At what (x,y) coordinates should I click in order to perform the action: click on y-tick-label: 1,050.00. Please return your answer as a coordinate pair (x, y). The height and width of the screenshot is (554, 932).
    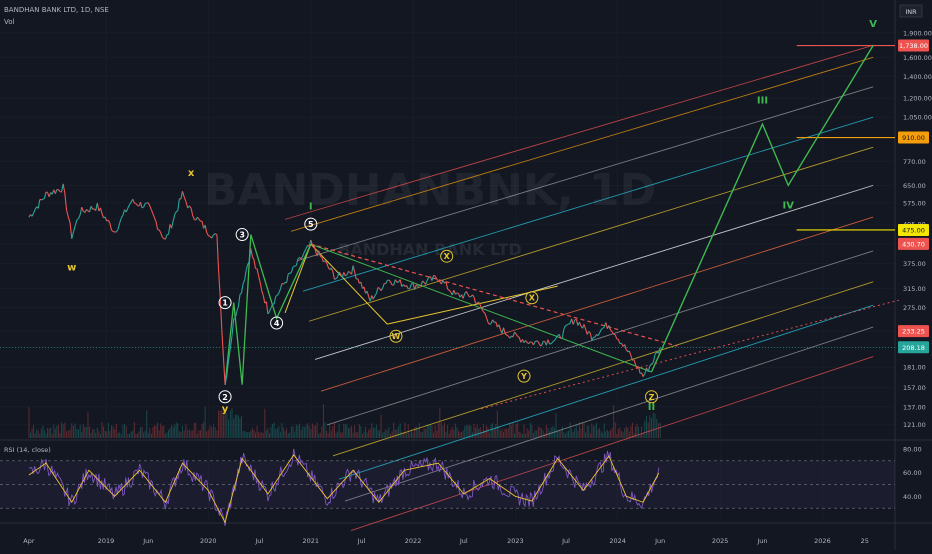
    Looking at the image, I should click on (917, 118).